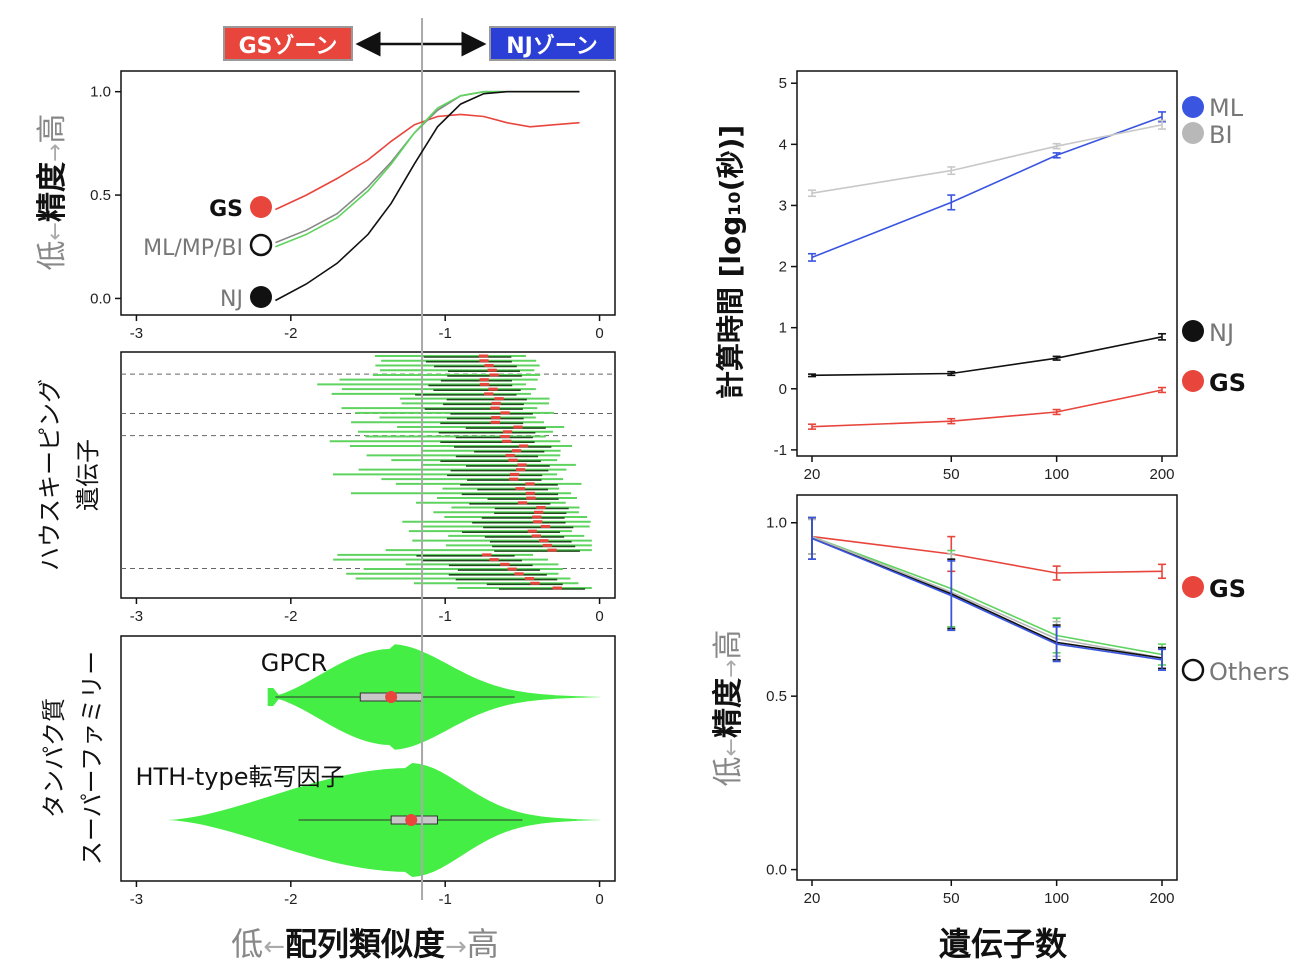  I want to click on panel-b-ylabel-line2: 遺伝子, so click(88, 475).